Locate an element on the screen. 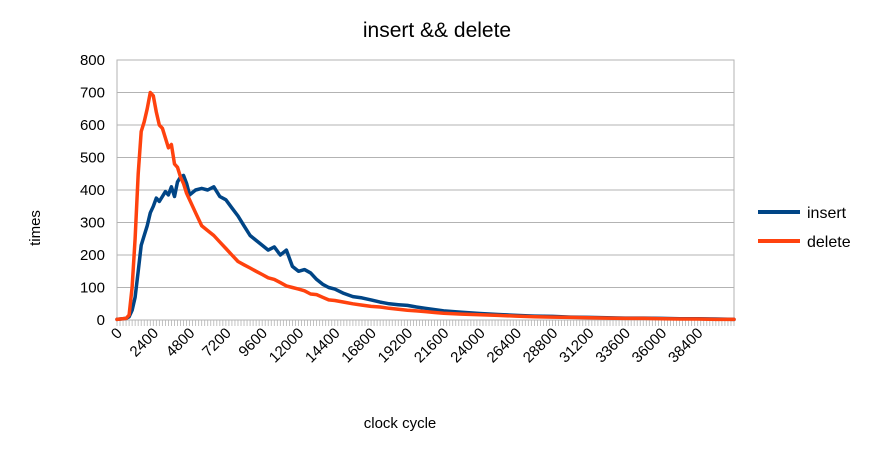 This screenshot has height=452, width=871. y-tick-label: 400 is located at coordinates (92, 190).